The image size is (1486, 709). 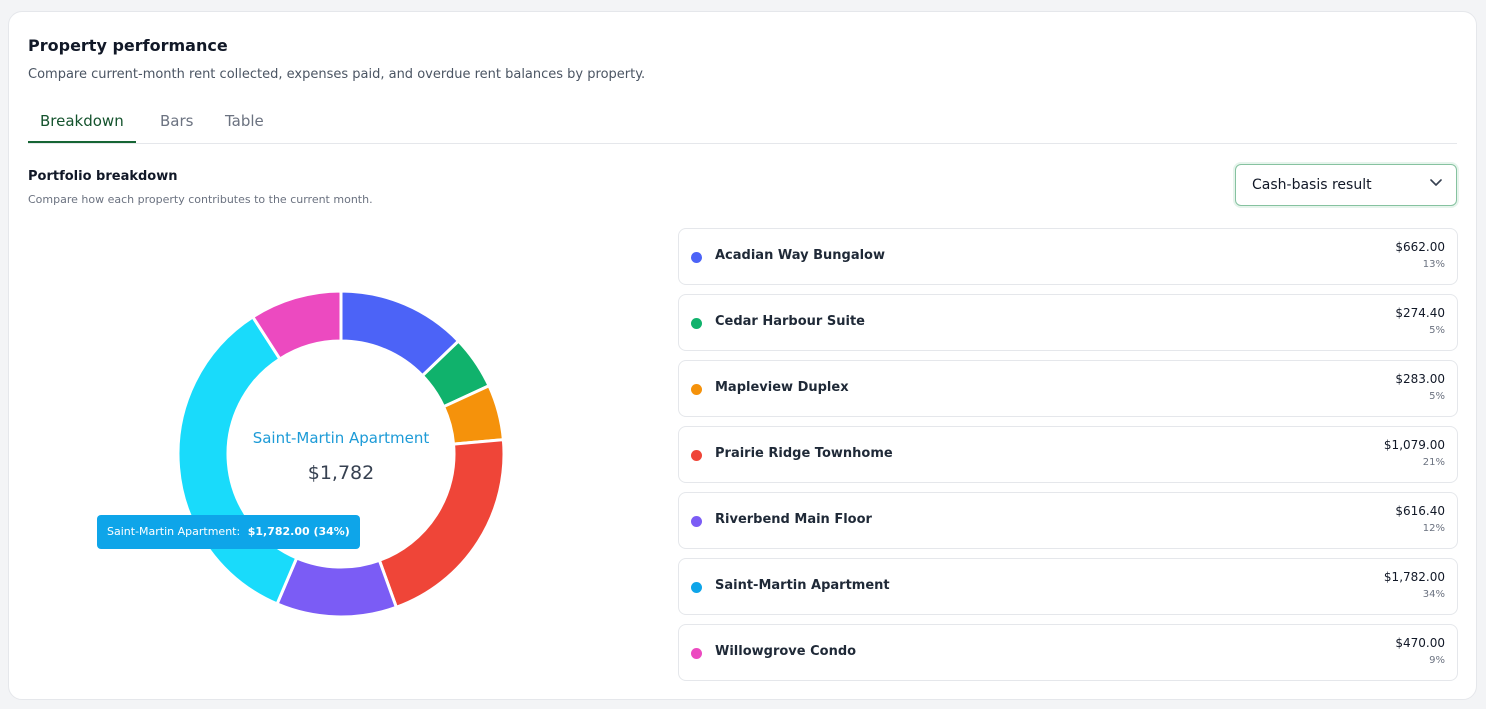 What do you see at coordinates (341, 454) in the screenshot?
I see `portfolio-donut-chart` at bounding box center [341, 454].